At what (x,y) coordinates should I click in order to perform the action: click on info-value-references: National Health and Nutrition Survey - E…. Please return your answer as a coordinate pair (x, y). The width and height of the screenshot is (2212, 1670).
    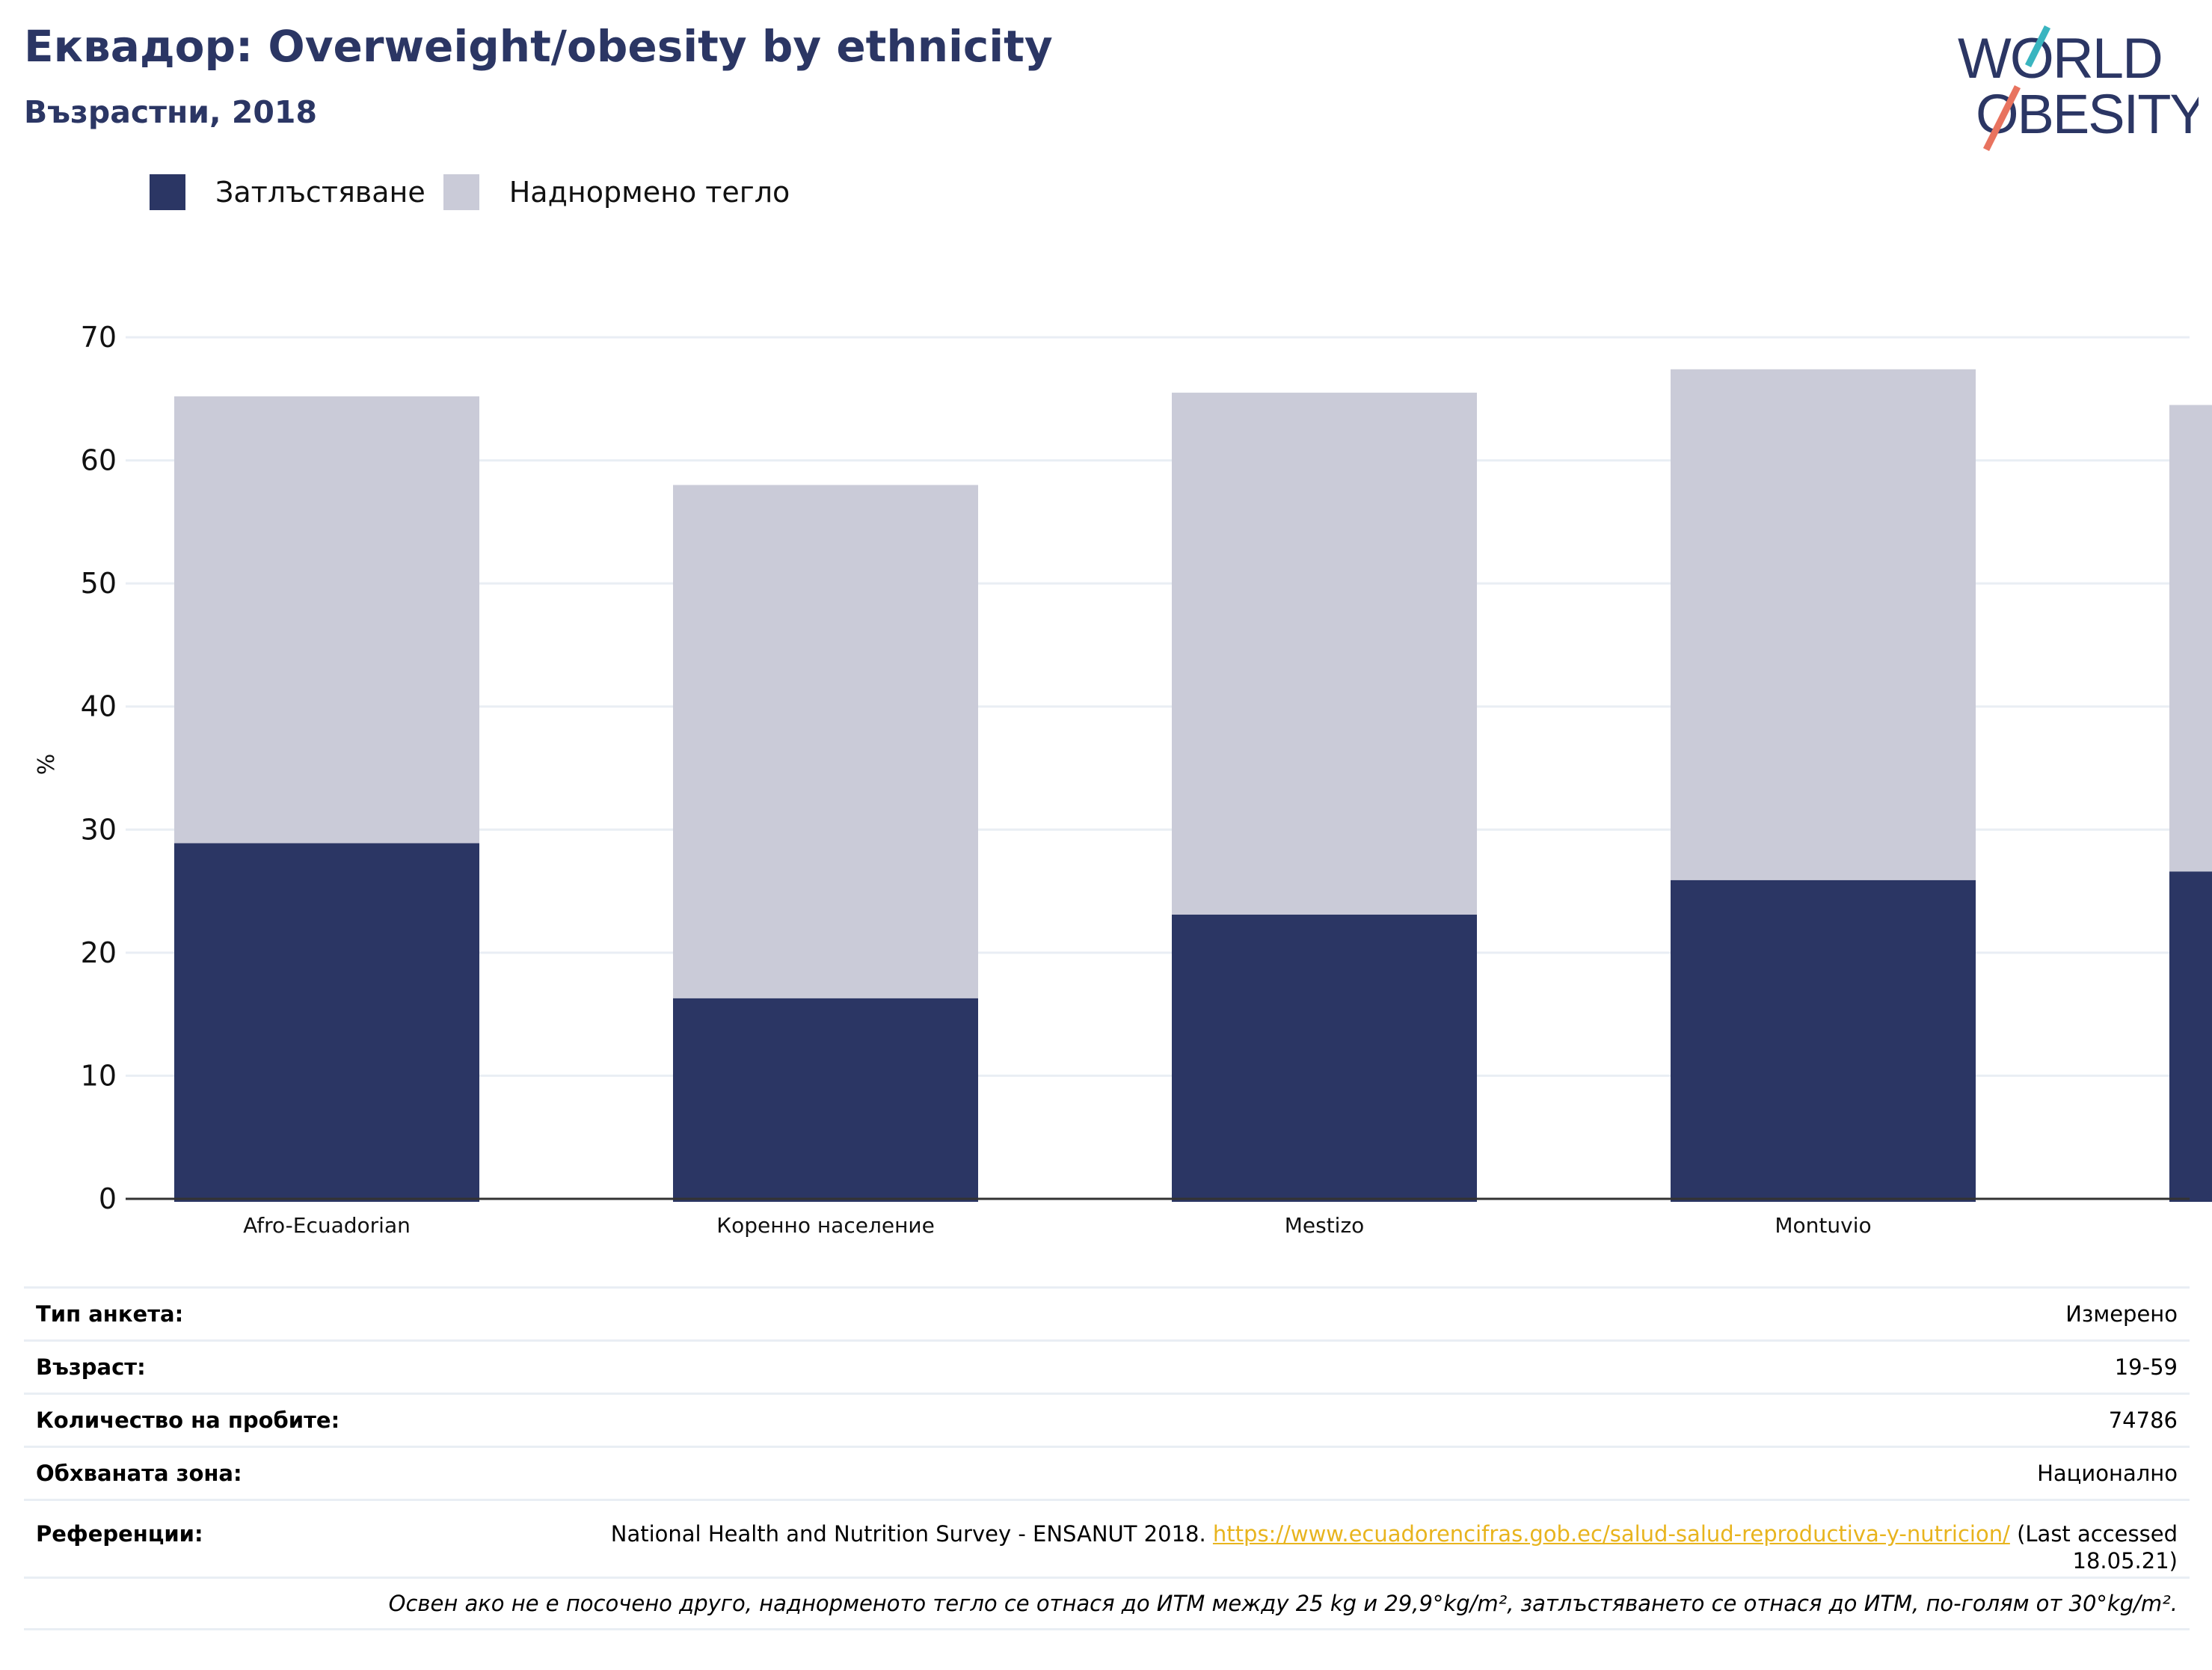
    Looking at the image, I should click on (1355, 1547).